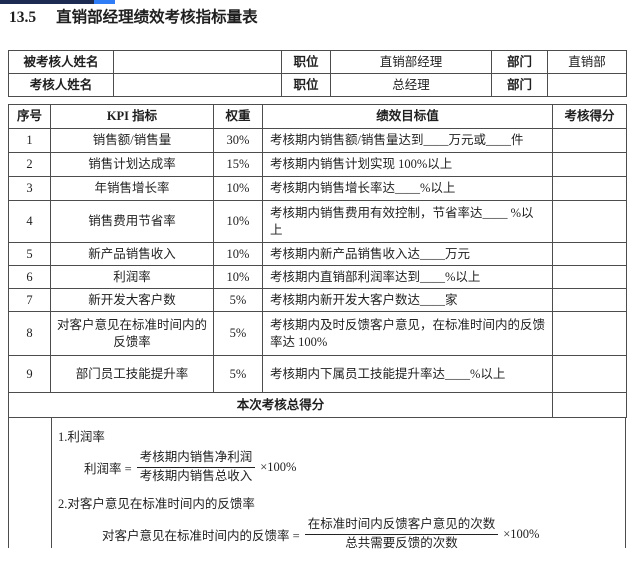 The width and height of the screenshot is (633, 564). What do you see at coordinates (411, 62) in the screenshot?
I see `position-value: 直销部经理` at bounding box center [411, 62].